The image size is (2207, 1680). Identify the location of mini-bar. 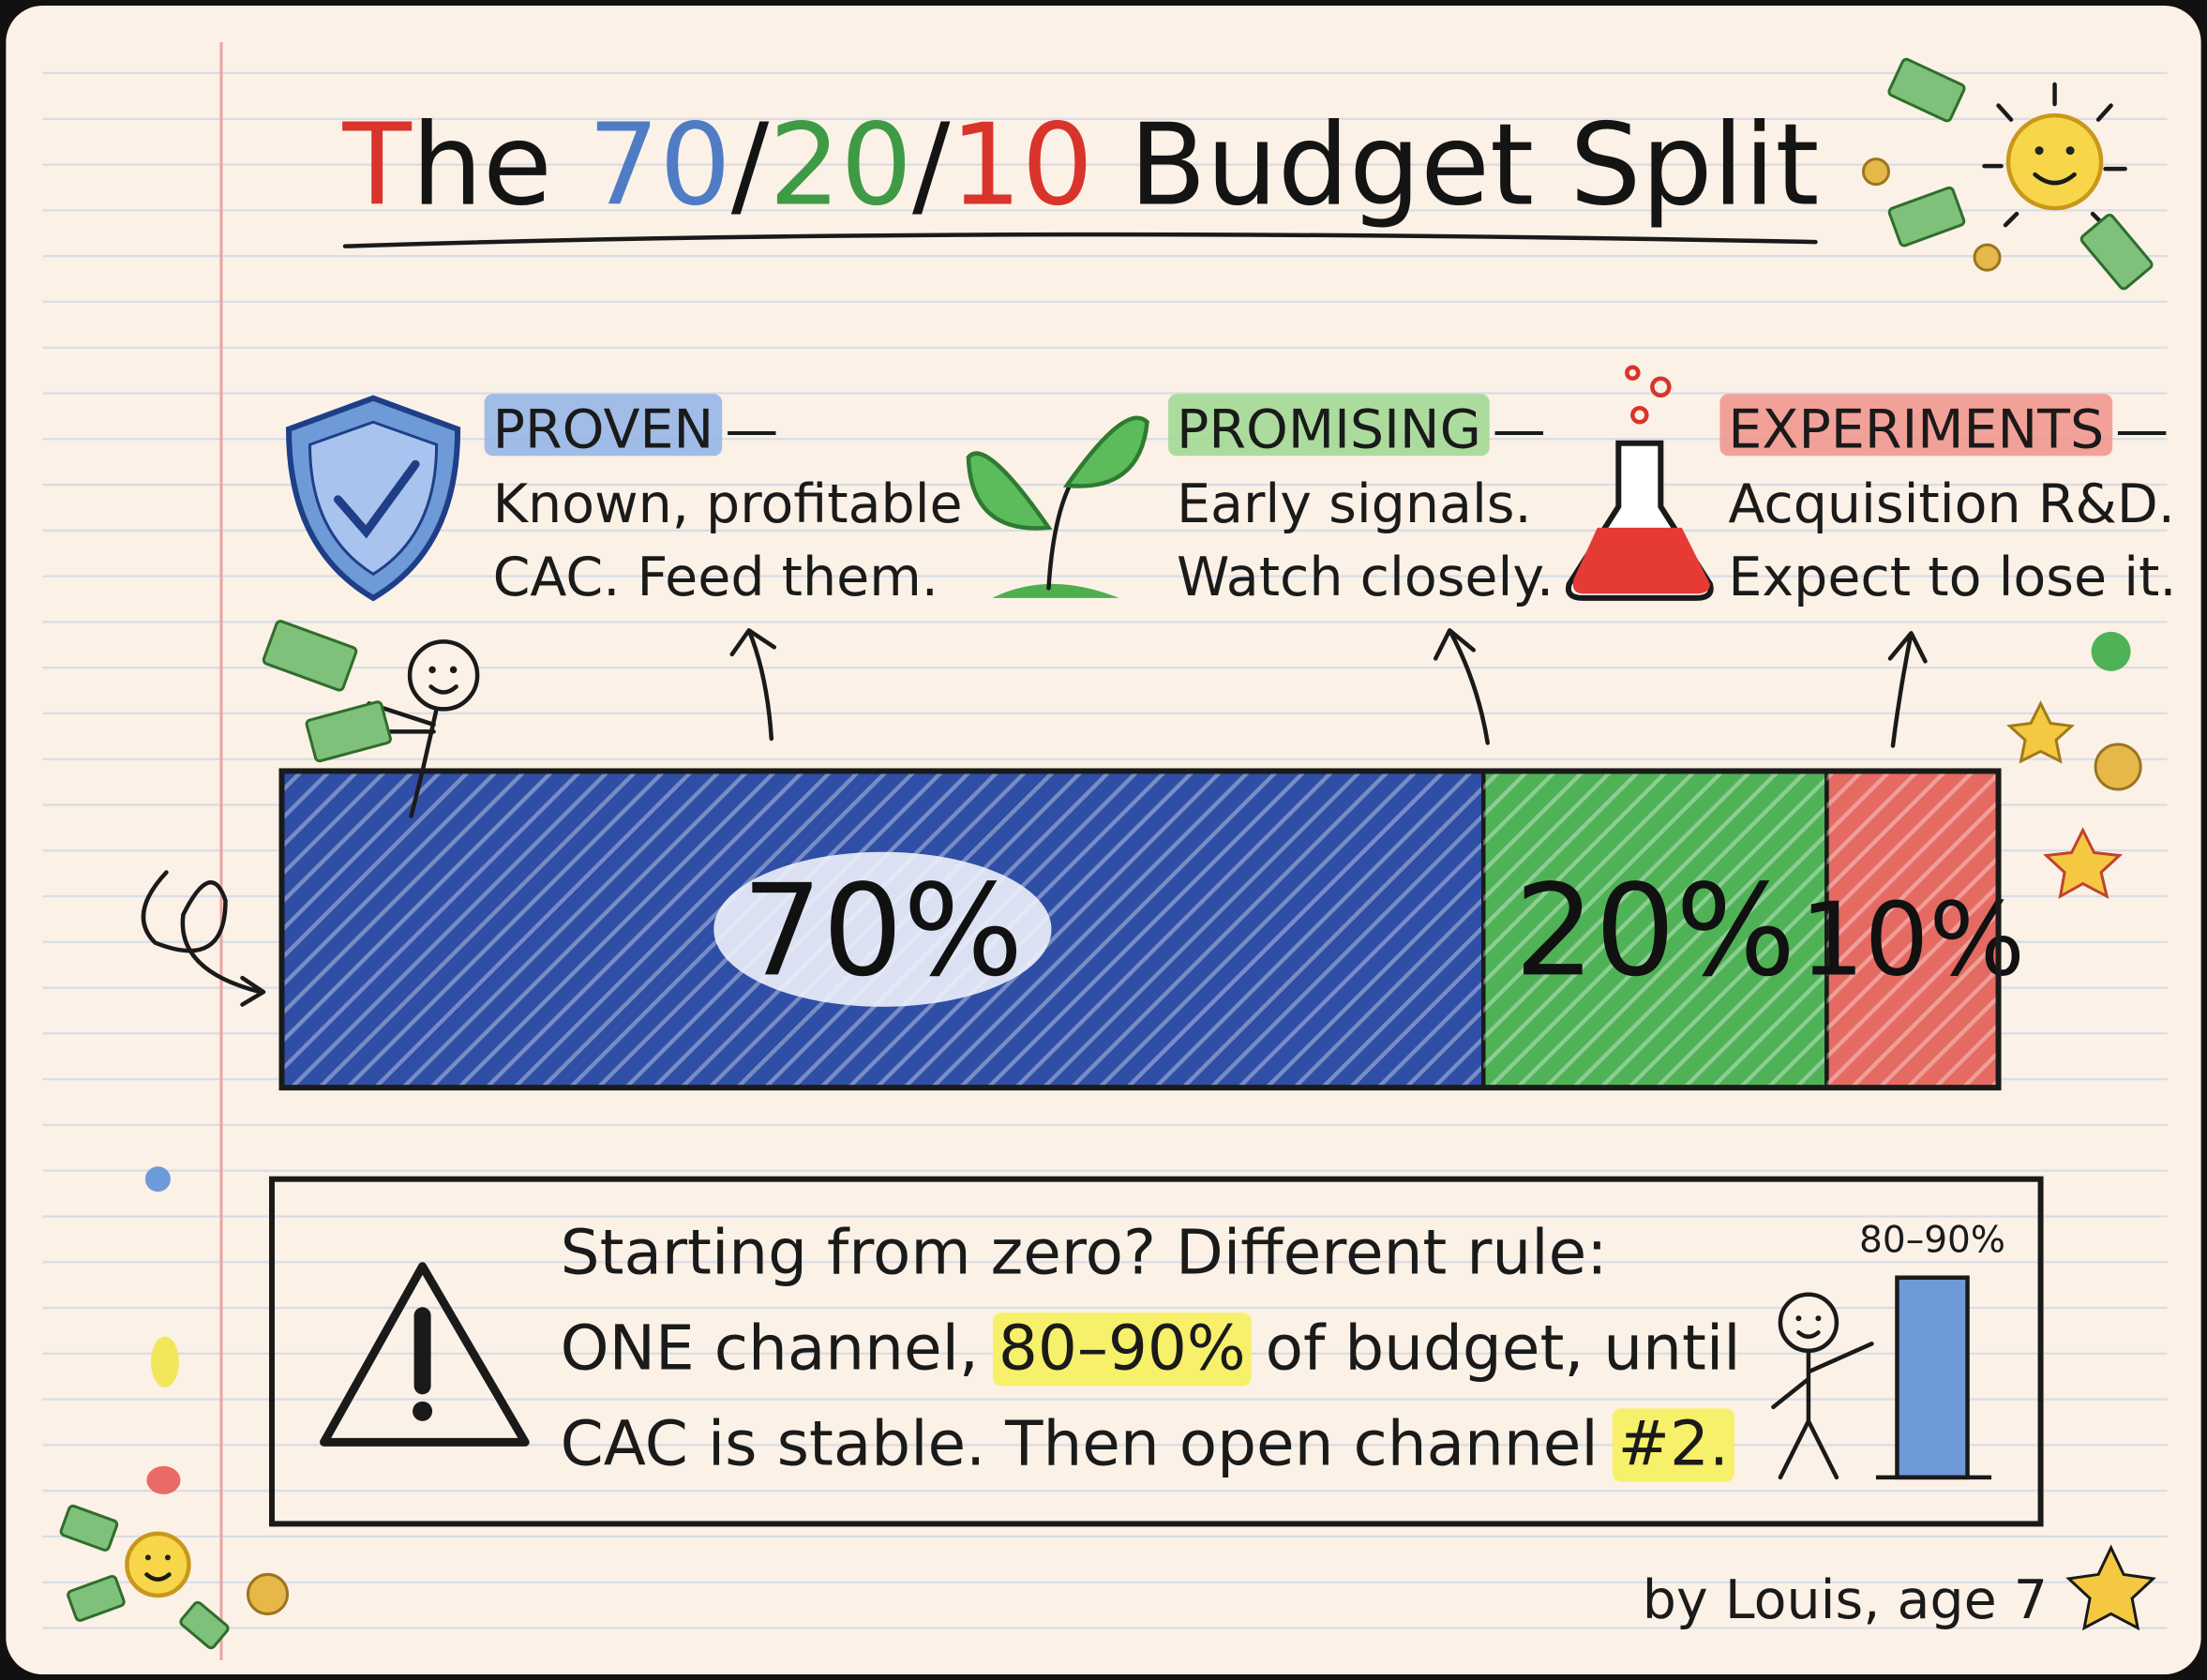
(1932, 1377).